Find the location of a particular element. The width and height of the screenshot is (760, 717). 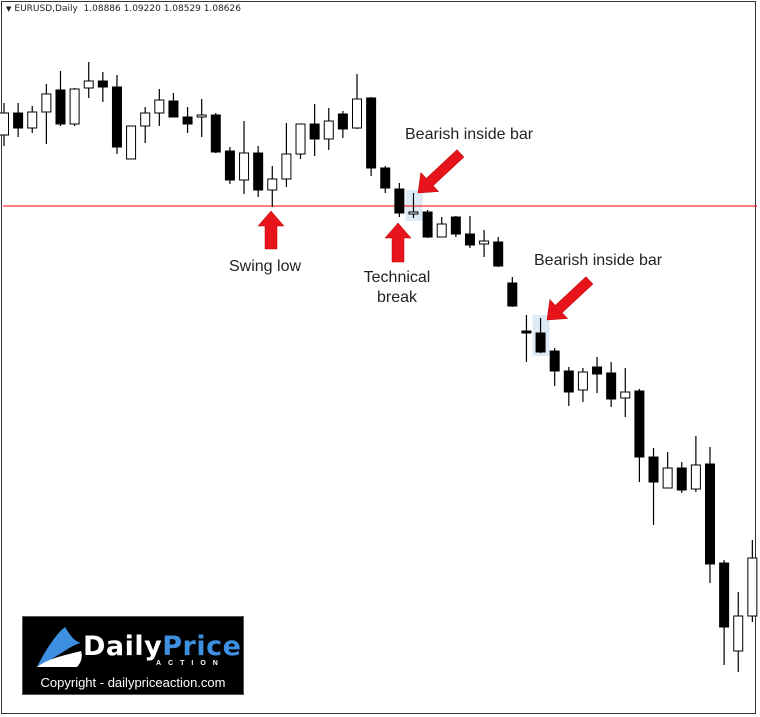

label-bearish-inside-bar-1: Bearish inside bar is located at coordinates (469, 134).